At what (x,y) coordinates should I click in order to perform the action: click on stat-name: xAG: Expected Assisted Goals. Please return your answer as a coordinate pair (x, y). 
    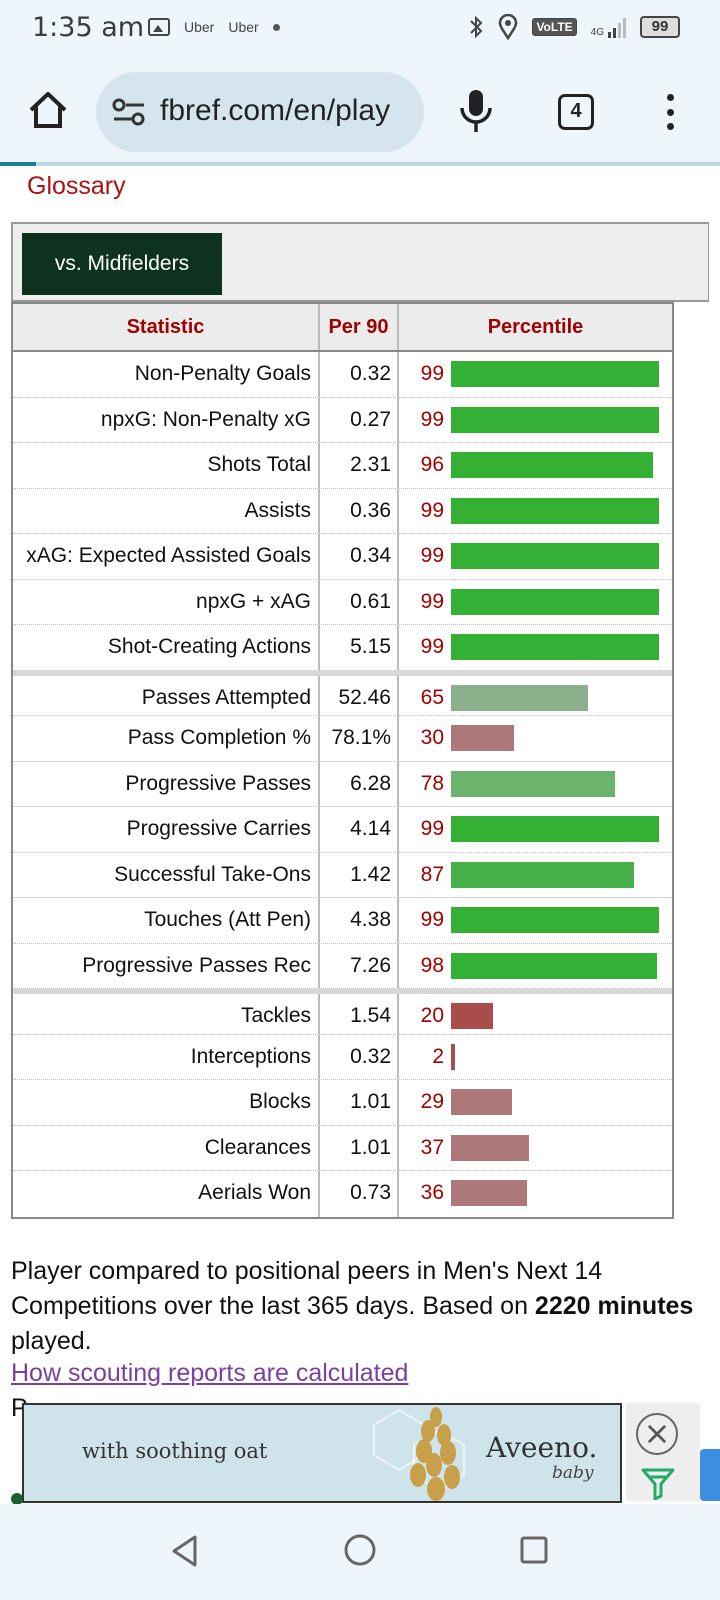
    Looking at the image, I should click on (166, 556).